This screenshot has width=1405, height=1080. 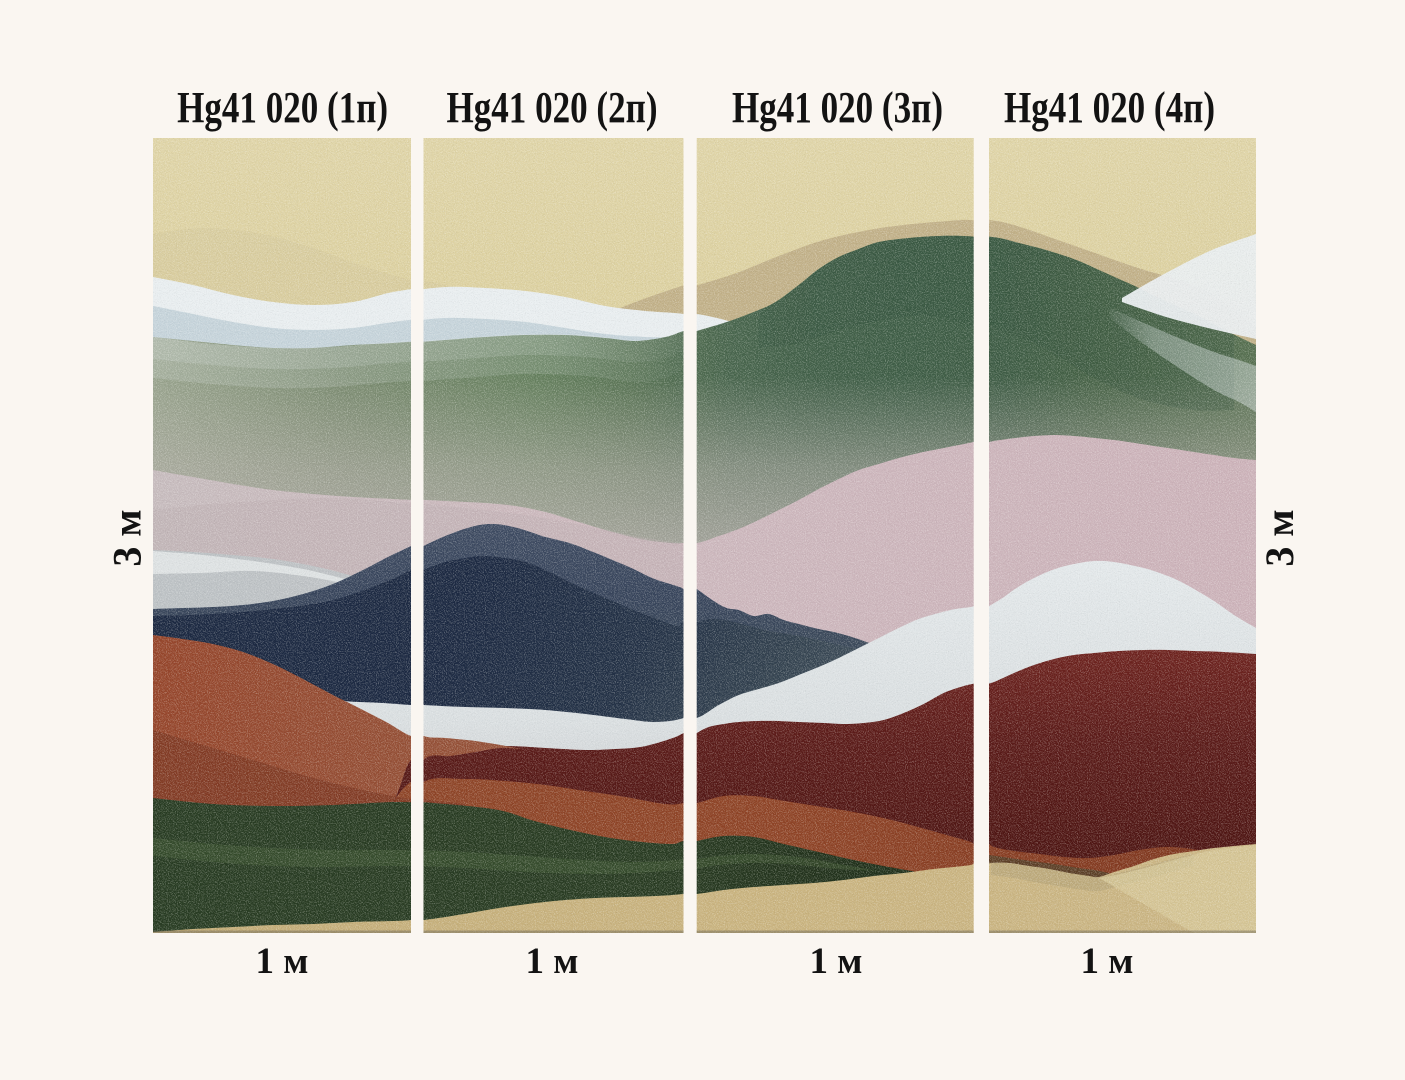 What do you see at coordinates (282, 107) in the screenshot?
I see `svg-text: Hg41 020 (1п)` at bounding box center [282, 107].